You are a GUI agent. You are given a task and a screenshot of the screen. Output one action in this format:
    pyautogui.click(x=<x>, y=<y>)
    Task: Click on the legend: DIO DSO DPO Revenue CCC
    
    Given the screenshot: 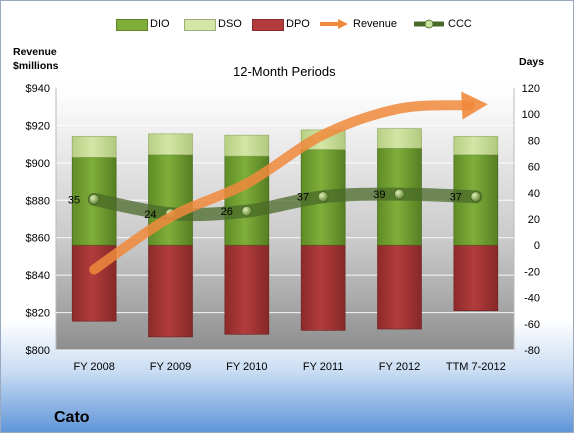 What is the action you would take?
    pyautogui.click(x=287, y=24)
    